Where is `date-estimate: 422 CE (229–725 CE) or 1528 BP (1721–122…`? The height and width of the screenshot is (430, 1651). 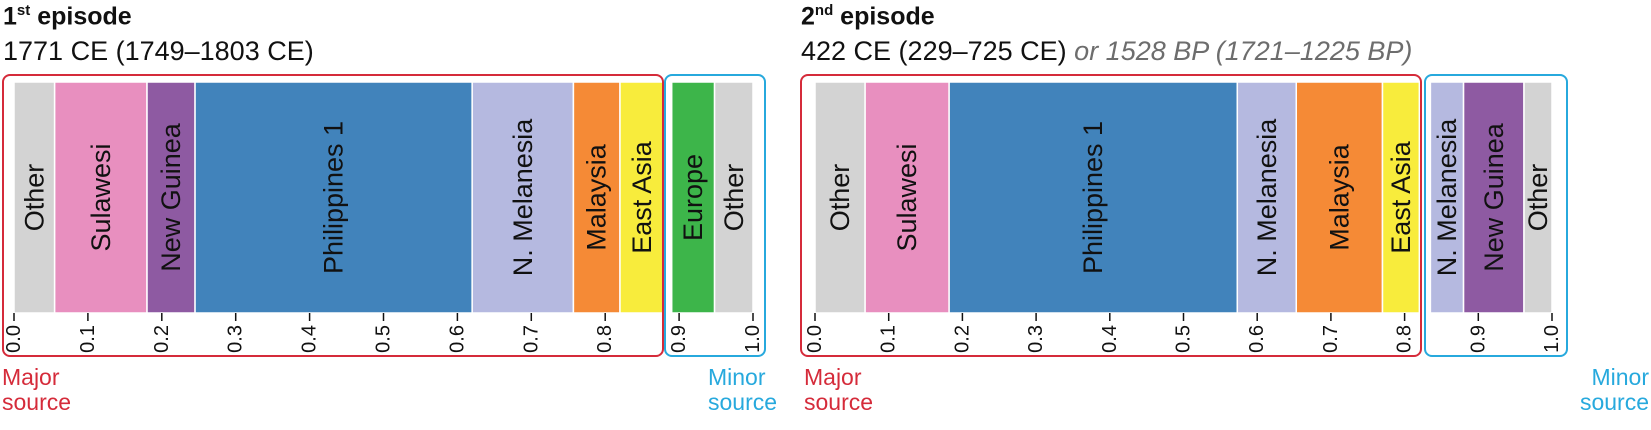 date-estimate: 422 CE (229–725 CE) or 1528 BP (1721–122… is located at coordinates (1106, 51).